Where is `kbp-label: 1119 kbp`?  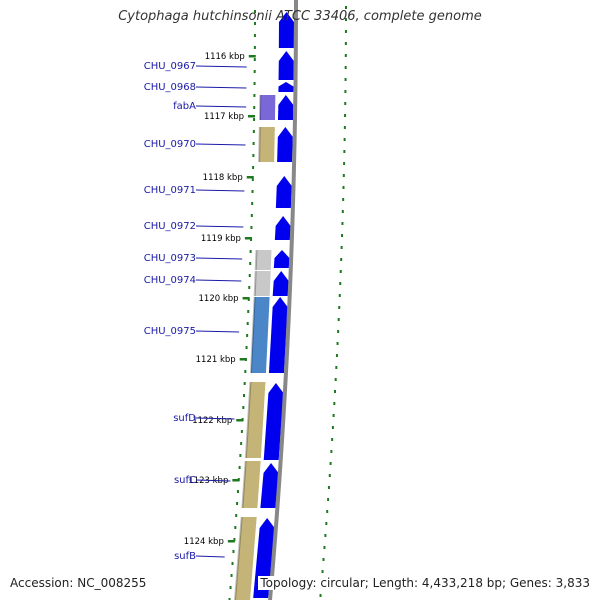
kbp-label: 1119 kbp is located at coordinates (221, 239).